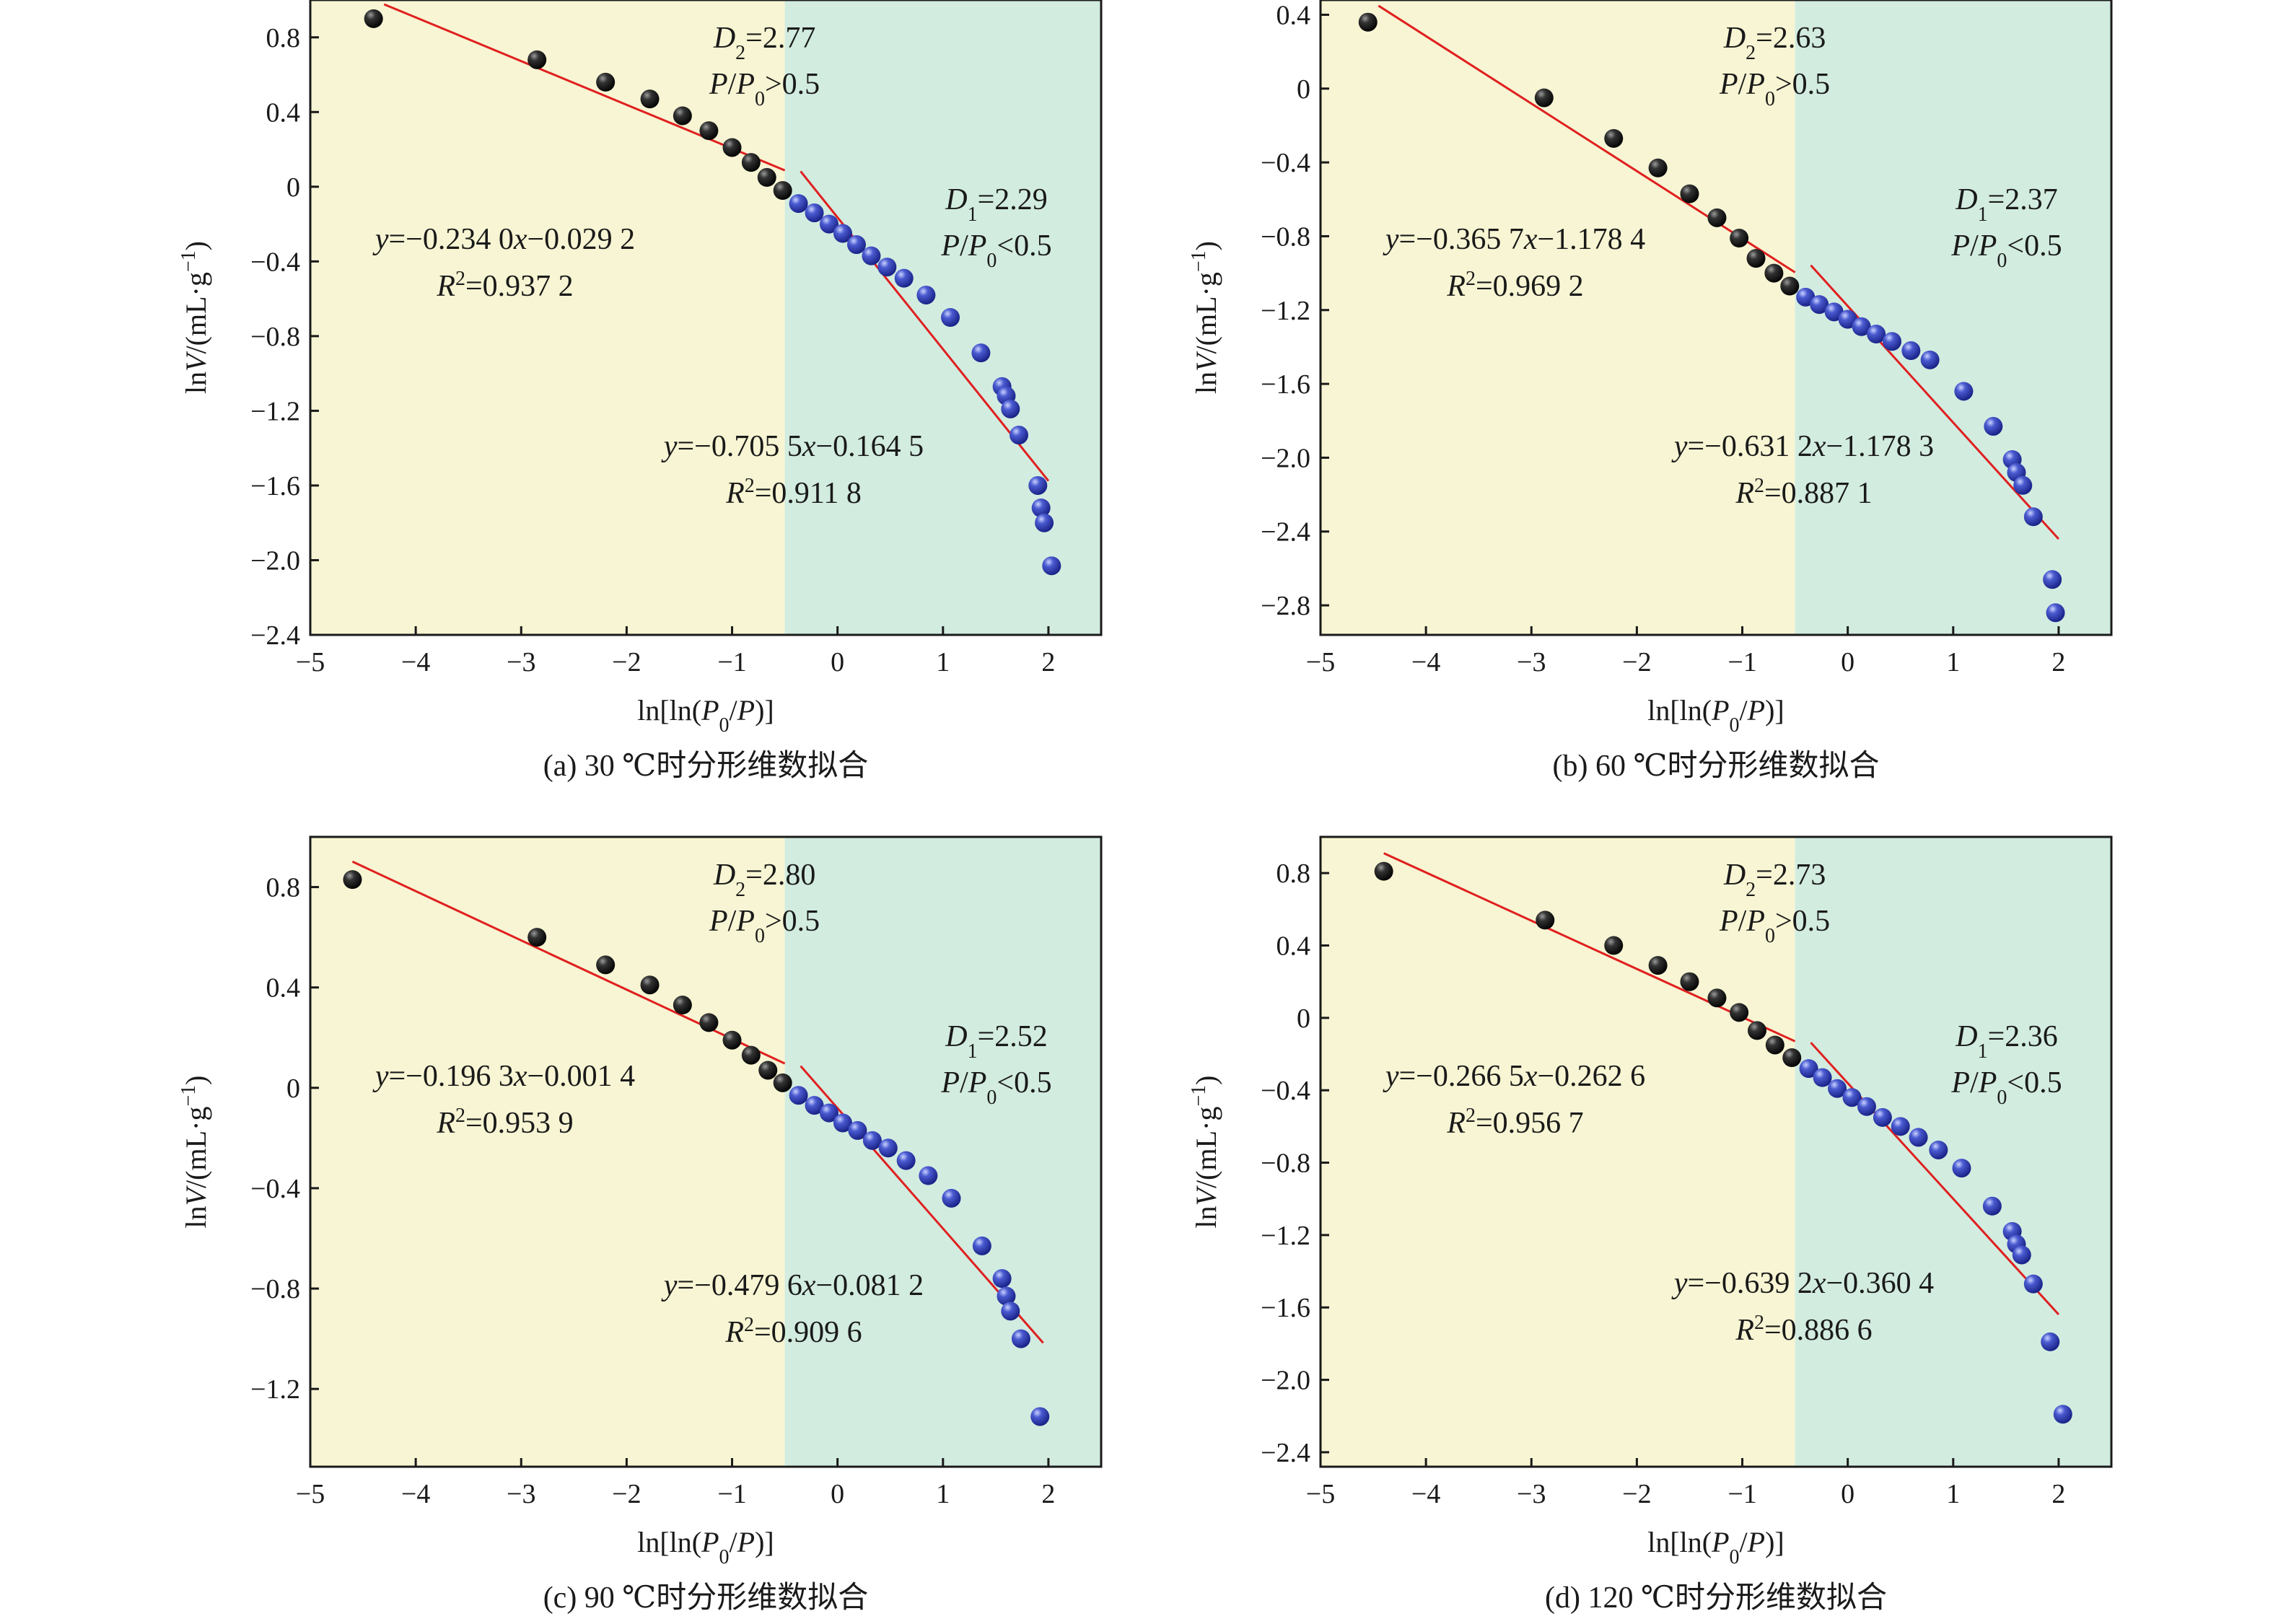 This screenshot has width=2273, height=1624. What do you see at coordinates (706, 1598) in the screenshot?
I see `panel-caption: (c) 90 ℃时分形维数拟合` at bounding box center [706, 1598].